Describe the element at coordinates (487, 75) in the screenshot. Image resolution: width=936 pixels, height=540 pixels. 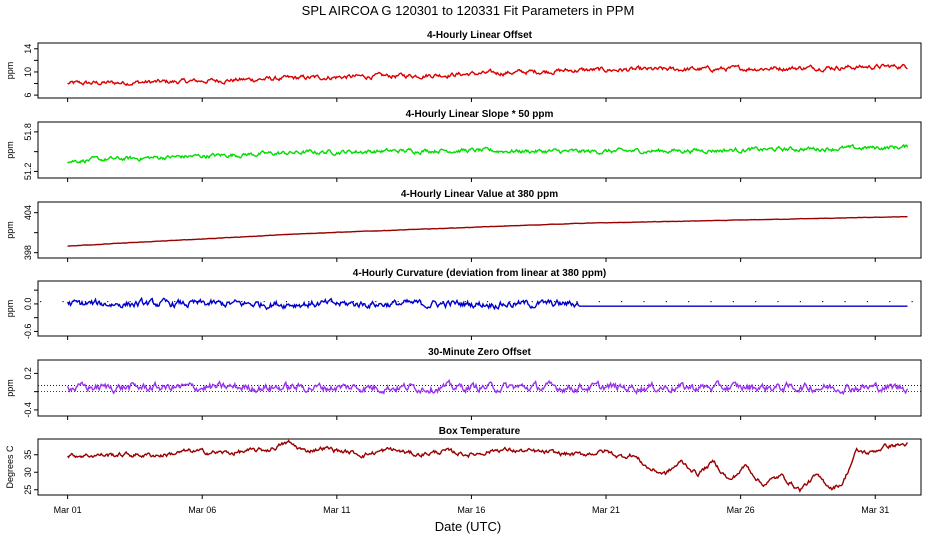
I see `series-line-offset` at that location.